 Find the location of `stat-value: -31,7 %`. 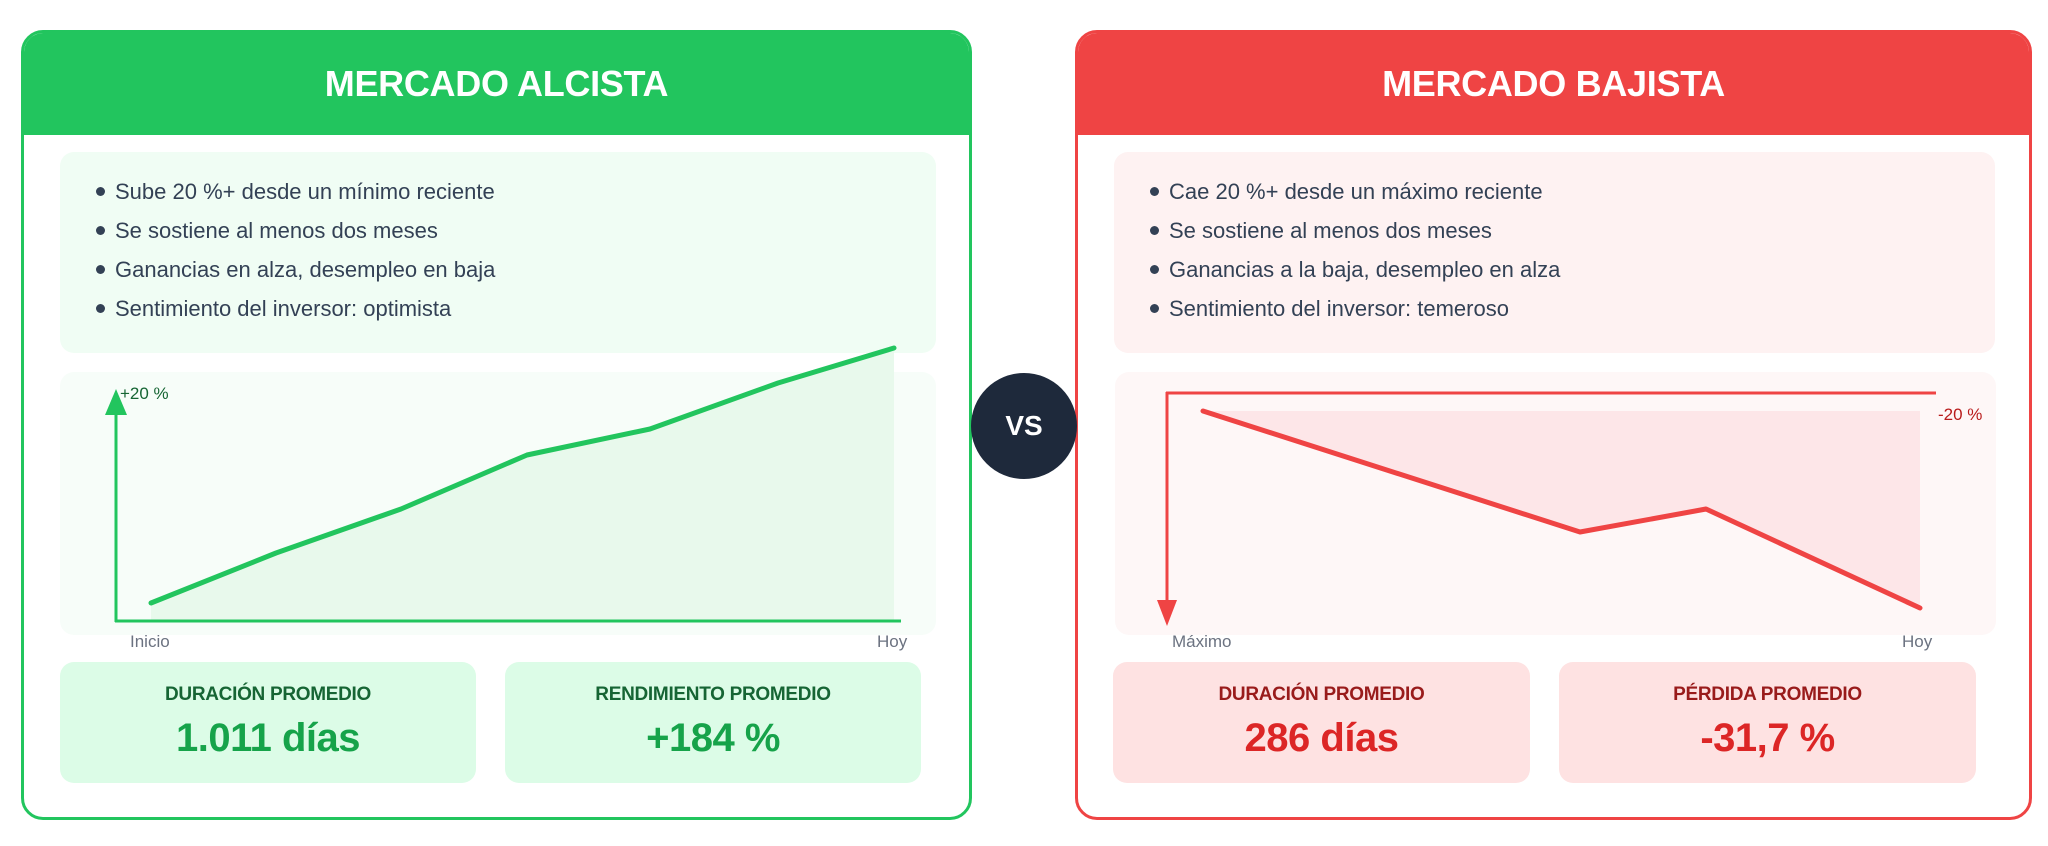

stat-value: -31,7 % is located at coordinates (1767, 738).